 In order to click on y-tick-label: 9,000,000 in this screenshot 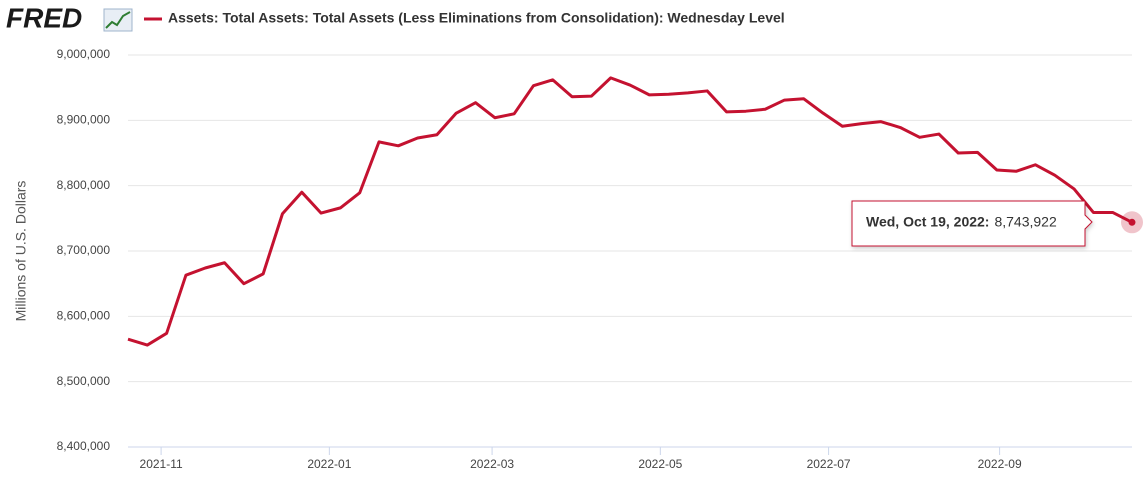, I will do `click(84, 54)`.